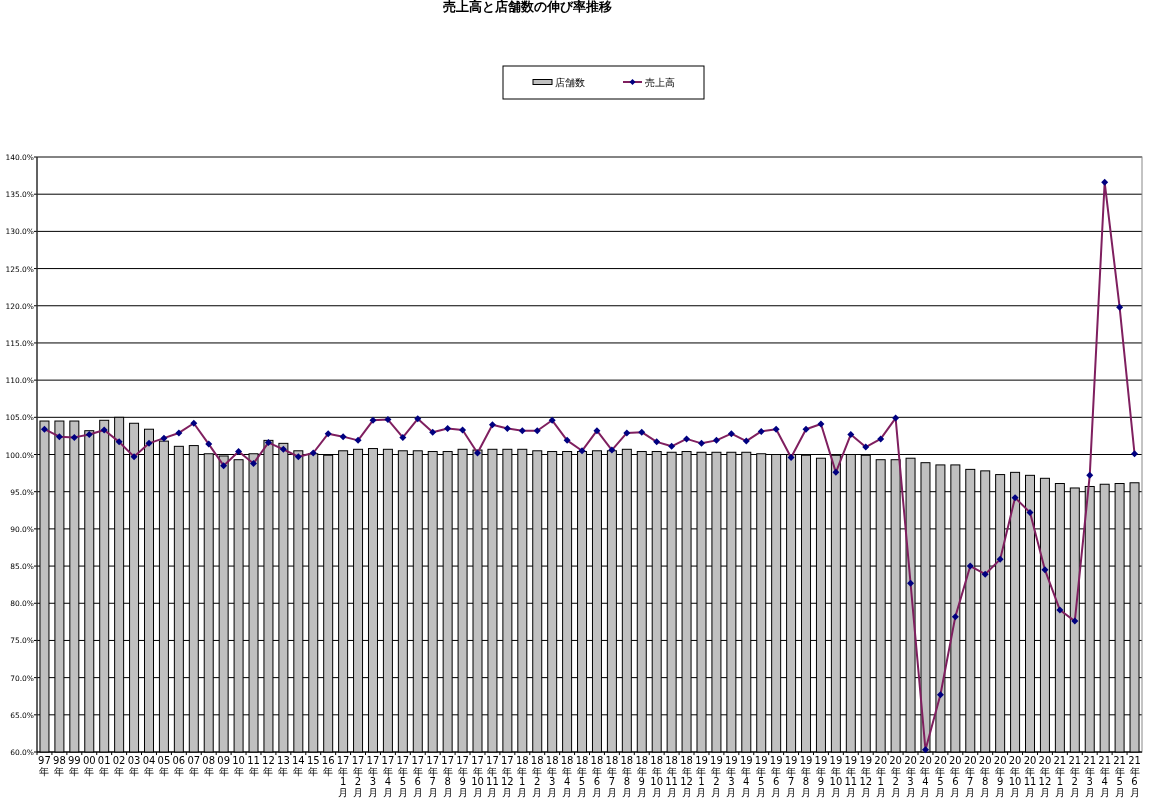  Describe the element at coordinates (761, 776) in the screenshot. I see `x-tick-label: 19年5月` at that location.